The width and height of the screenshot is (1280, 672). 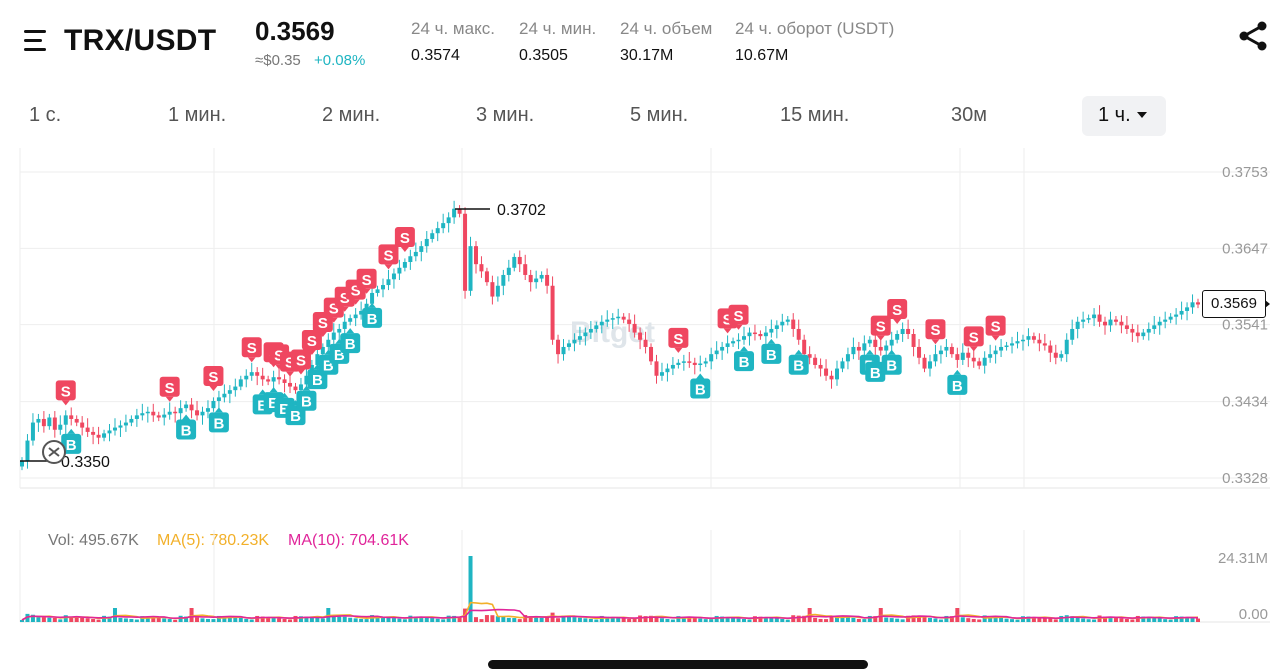 I want to click on stat-volume-value: 30.17M, so click(x=647, y=55).